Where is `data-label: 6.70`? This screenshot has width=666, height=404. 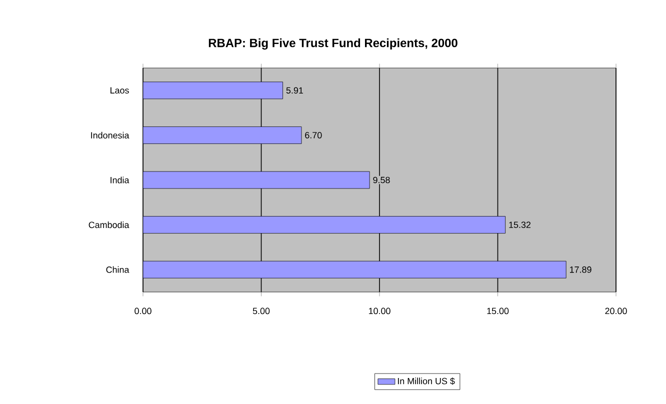 data-label: 6.70 is located at coordinates (313, 135).